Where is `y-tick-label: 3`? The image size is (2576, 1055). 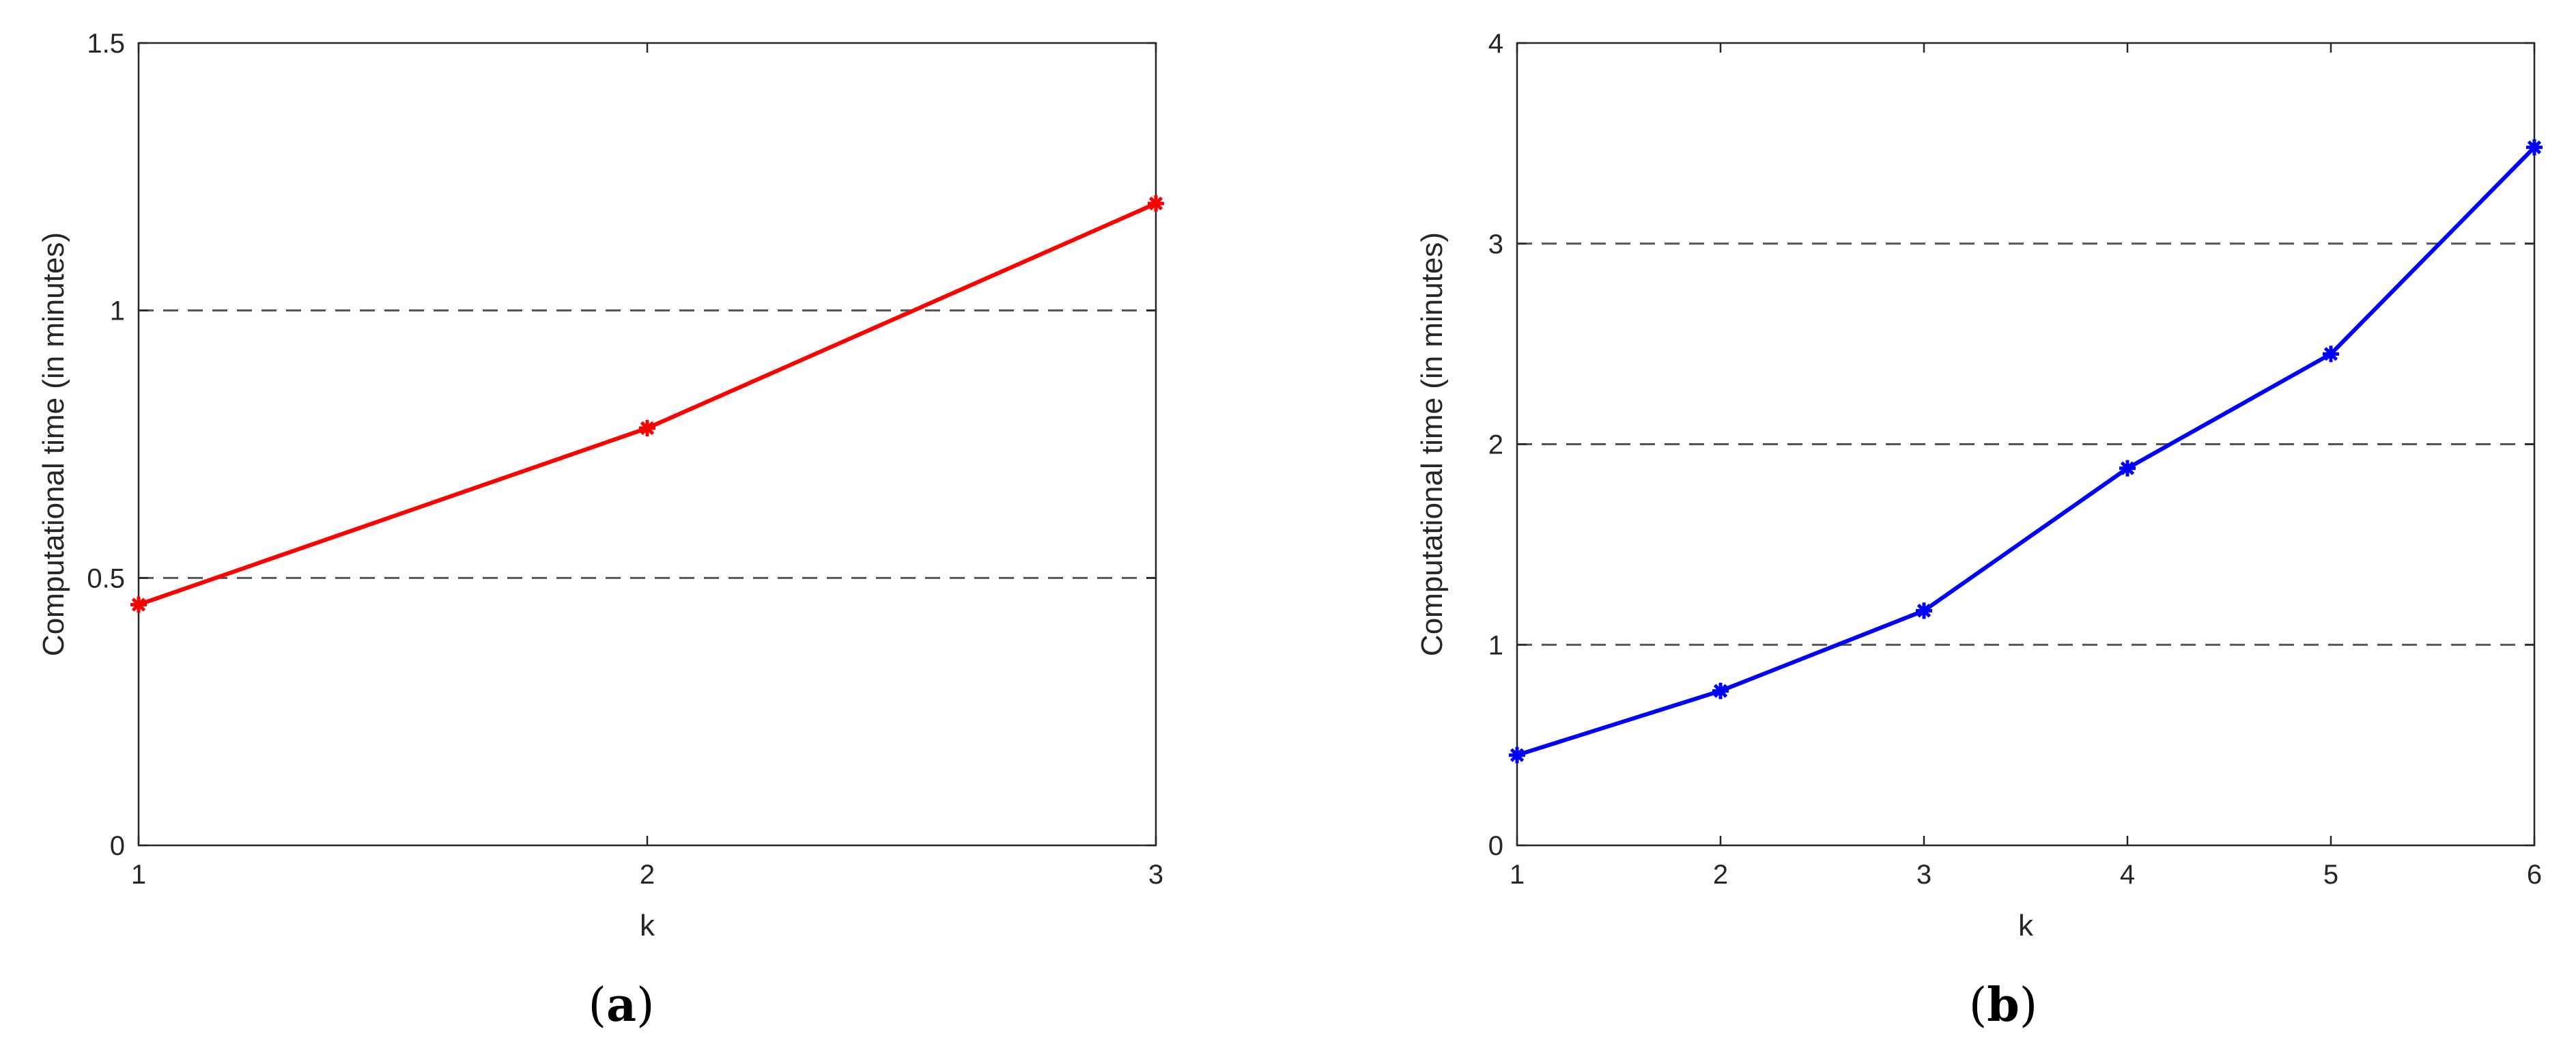 y-tick-label: 3 is located at coordinates (1496, 244).